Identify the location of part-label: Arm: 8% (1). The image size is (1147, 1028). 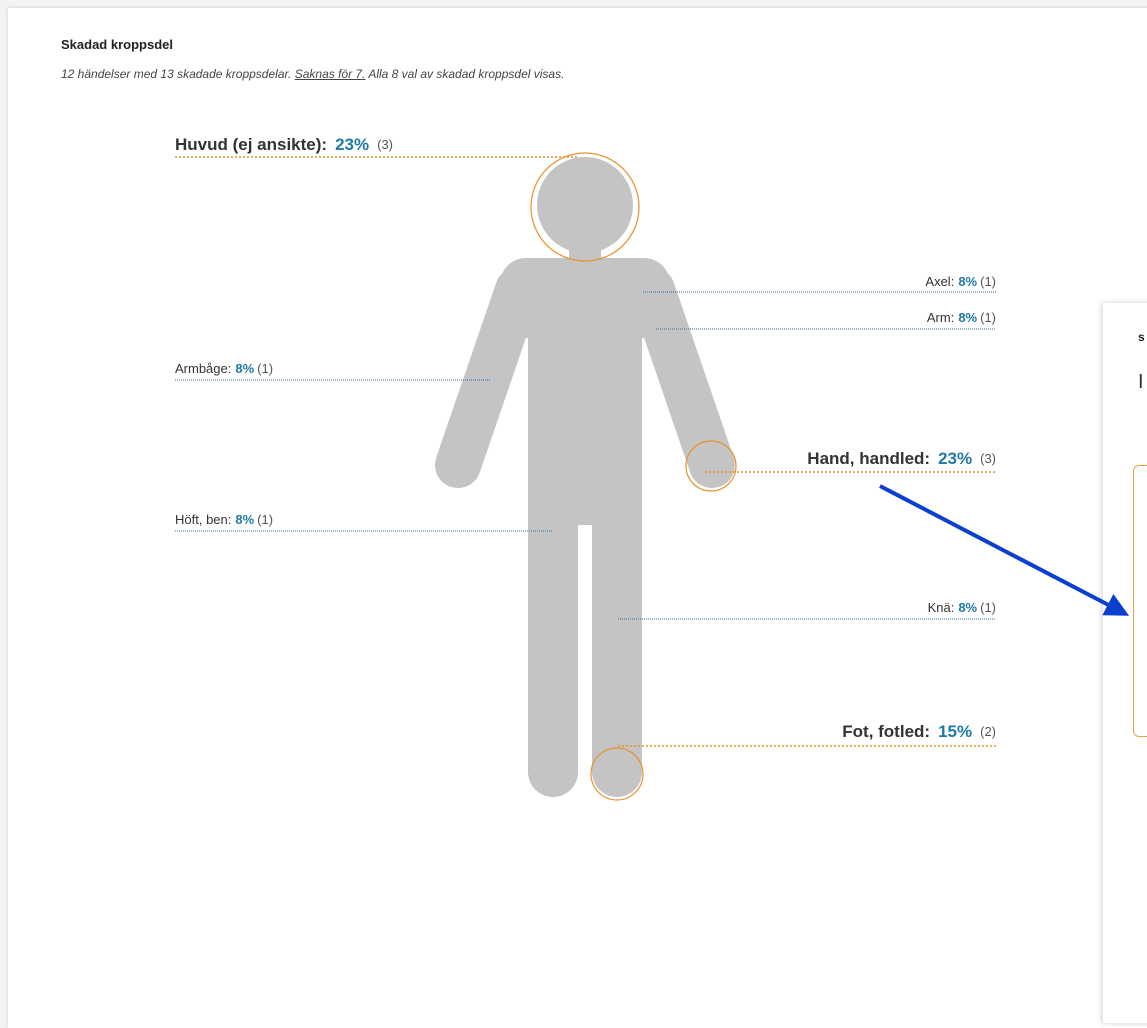
(961, 317).